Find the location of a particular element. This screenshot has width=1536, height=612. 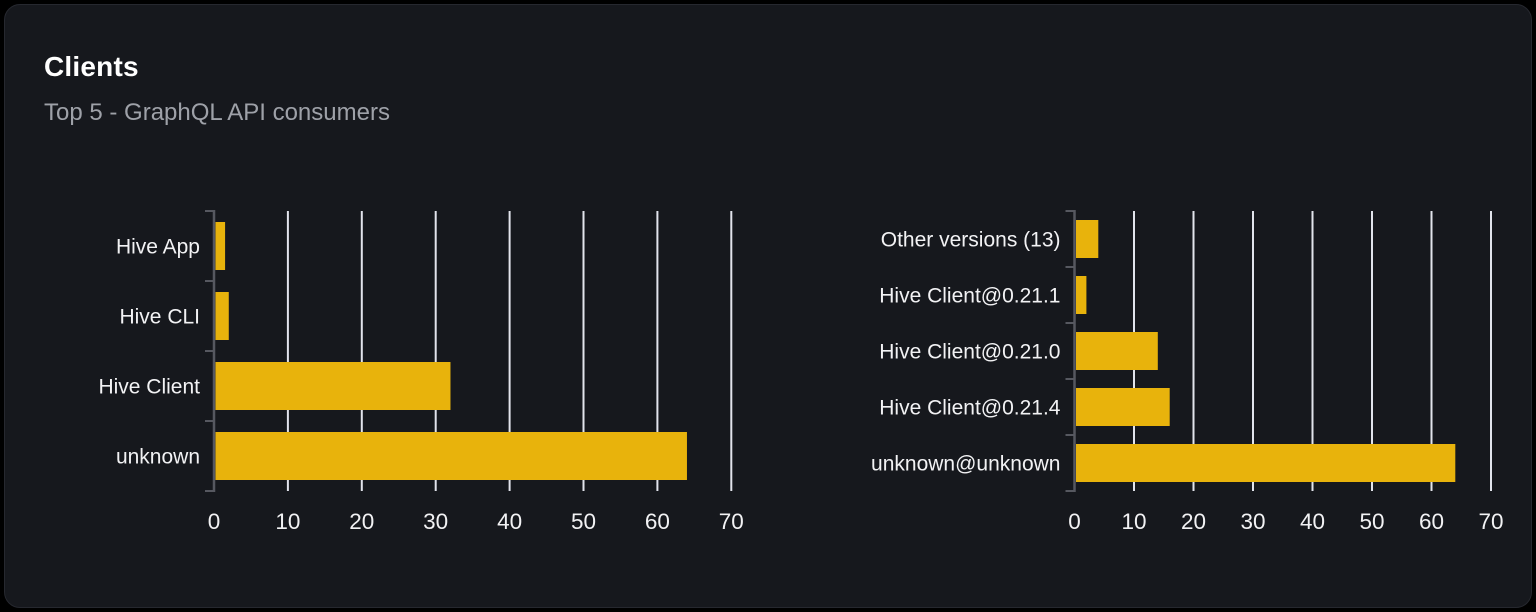

category-label: unknown@unknown is located at coordinates (965, 464).